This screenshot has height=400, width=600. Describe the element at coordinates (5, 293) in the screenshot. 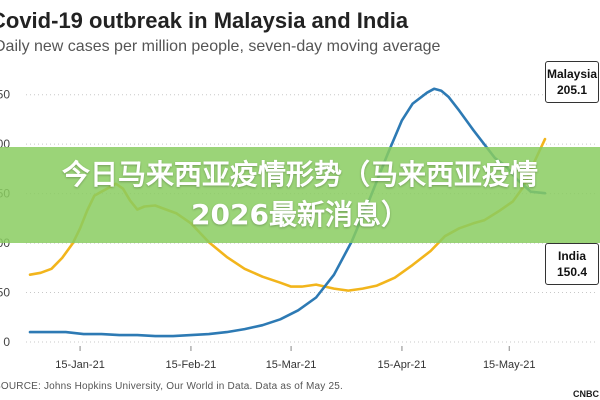

I see `y-tick-label: 50` at that location.